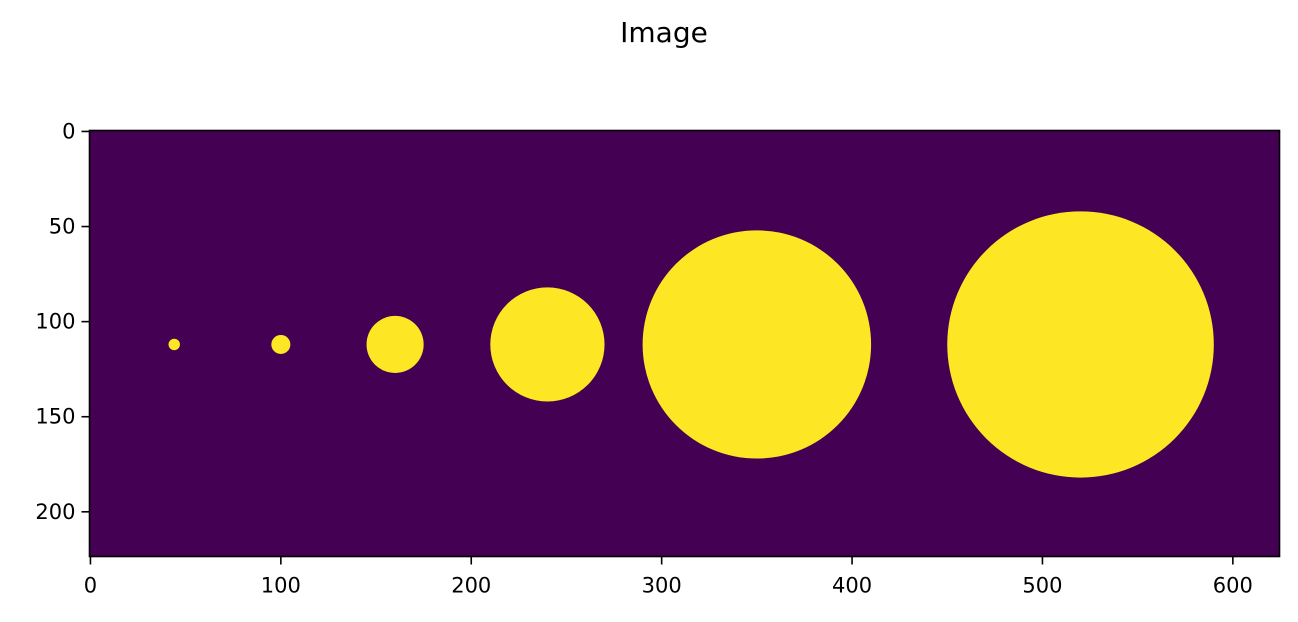  I want to click on x-tick-label: 200, so click(471, 586).